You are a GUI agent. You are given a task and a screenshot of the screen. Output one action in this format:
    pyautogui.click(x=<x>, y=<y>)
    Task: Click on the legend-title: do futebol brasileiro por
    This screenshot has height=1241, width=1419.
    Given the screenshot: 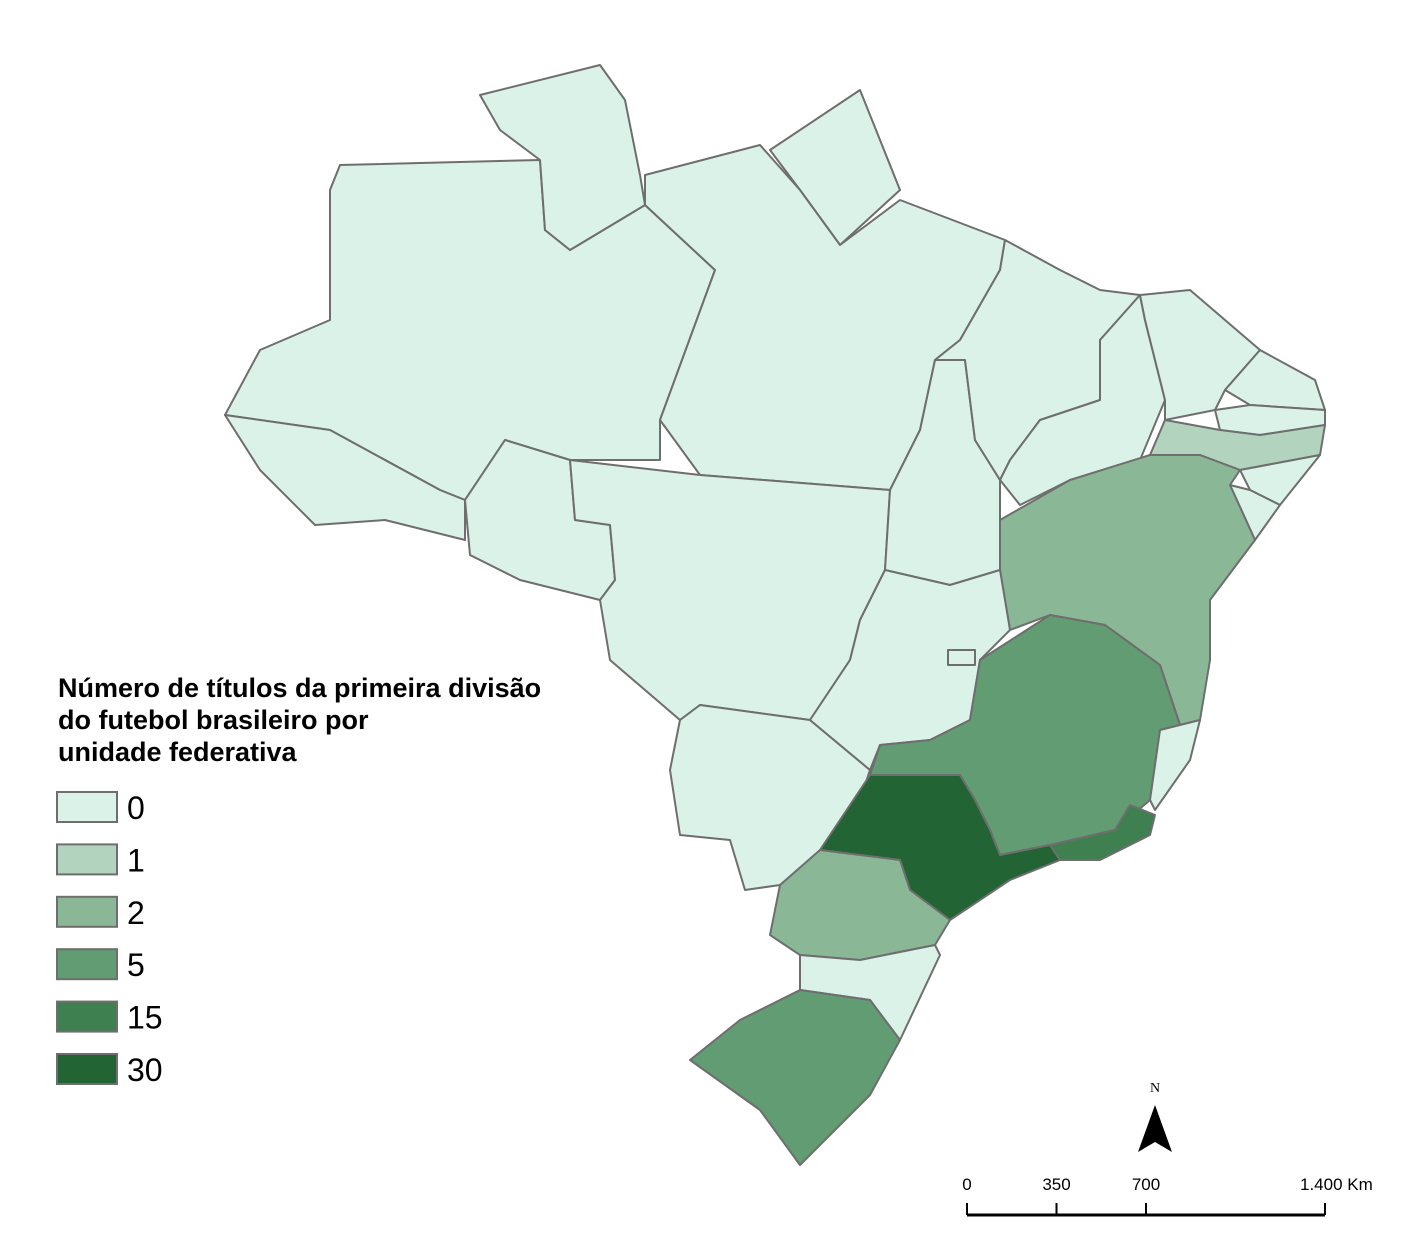 What is the action you would take?
    pyautogui.click(x=213, y=720)
    